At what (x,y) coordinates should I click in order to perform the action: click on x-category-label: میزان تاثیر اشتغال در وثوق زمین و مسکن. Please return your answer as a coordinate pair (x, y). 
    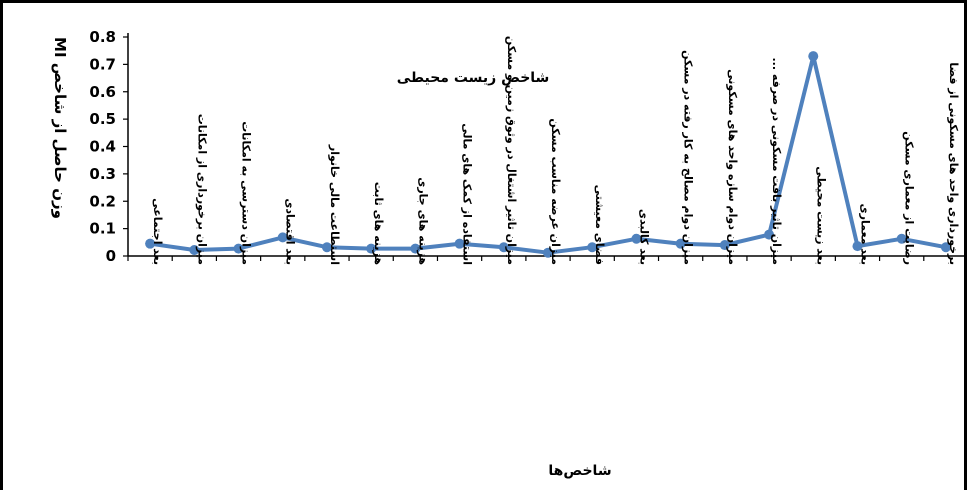
    Looking at the image, I should click on (511, 150).